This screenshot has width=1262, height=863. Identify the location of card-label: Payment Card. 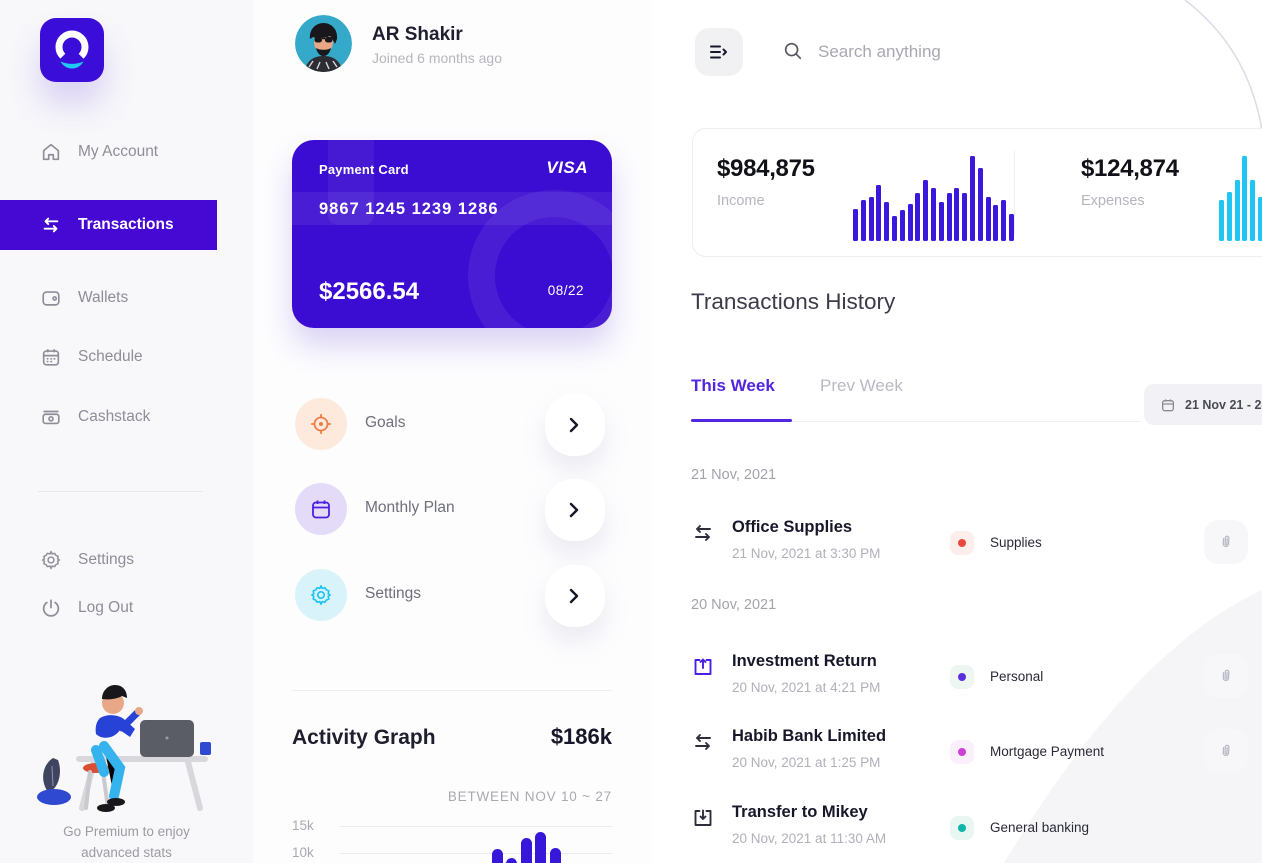
(364, 169).